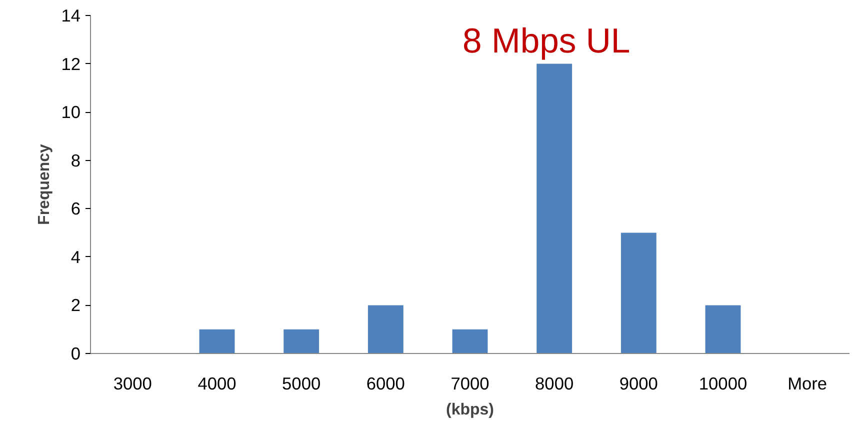  Describe the element at coordinates (638, 384) in the screenshot. I see `x-tick-label: 9000` at that location.